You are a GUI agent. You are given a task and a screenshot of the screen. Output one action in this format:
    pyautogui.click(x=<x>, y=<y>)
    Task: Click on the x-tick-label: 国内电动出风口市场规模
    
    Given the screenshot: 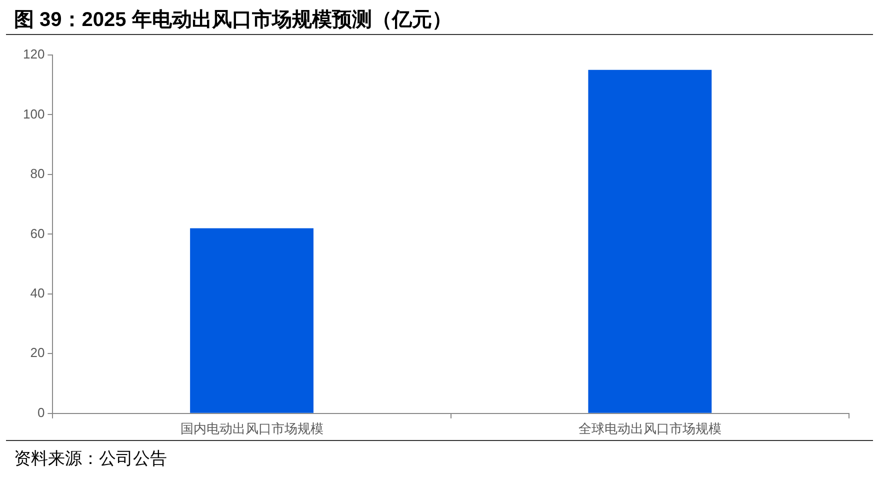 What is the action you would take?
    pyautogui.click(x=252, y=428)
    